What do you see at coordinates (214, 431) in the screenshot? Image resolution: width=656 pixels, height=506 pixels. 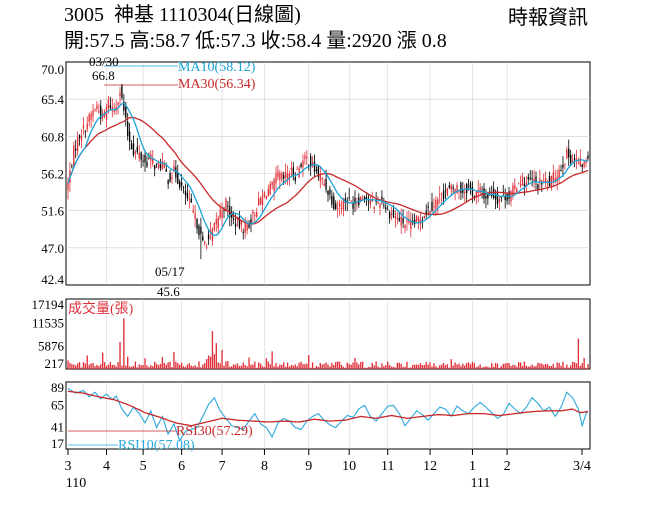 I see `rsi30-legend-label: RSI30(57.29)` at bounding box center [214, 431].